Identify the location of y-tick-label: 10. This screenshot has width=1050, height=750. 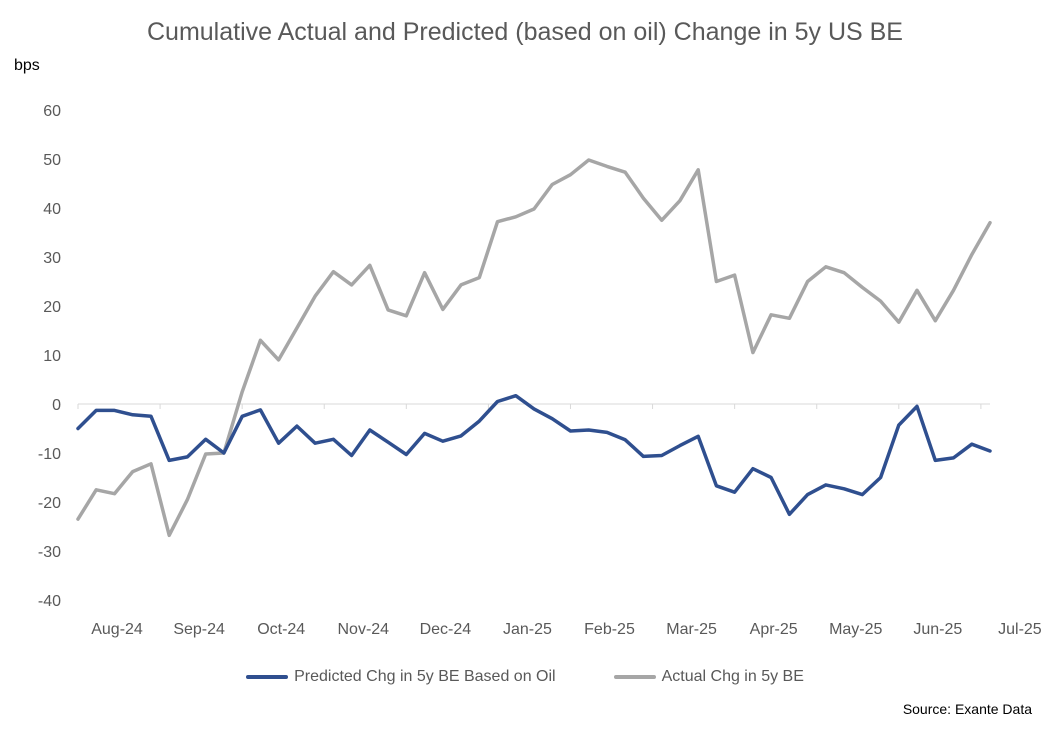
(52, 356).